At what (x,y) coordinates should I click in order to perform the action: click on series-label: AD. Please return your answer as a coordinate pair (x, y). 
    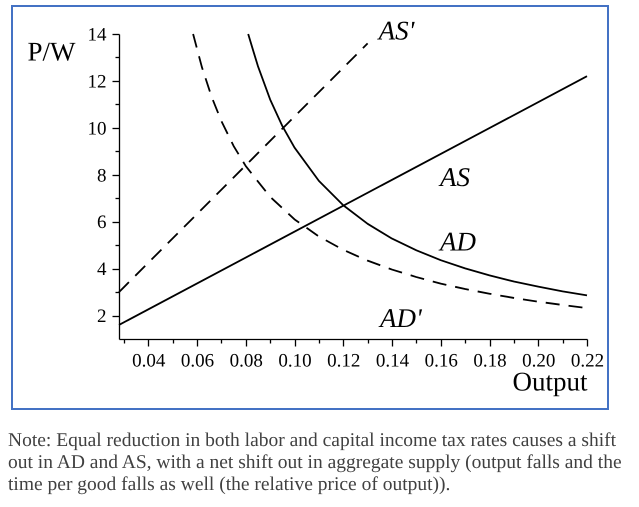
    Looking at the image, I should click on (457, 241).